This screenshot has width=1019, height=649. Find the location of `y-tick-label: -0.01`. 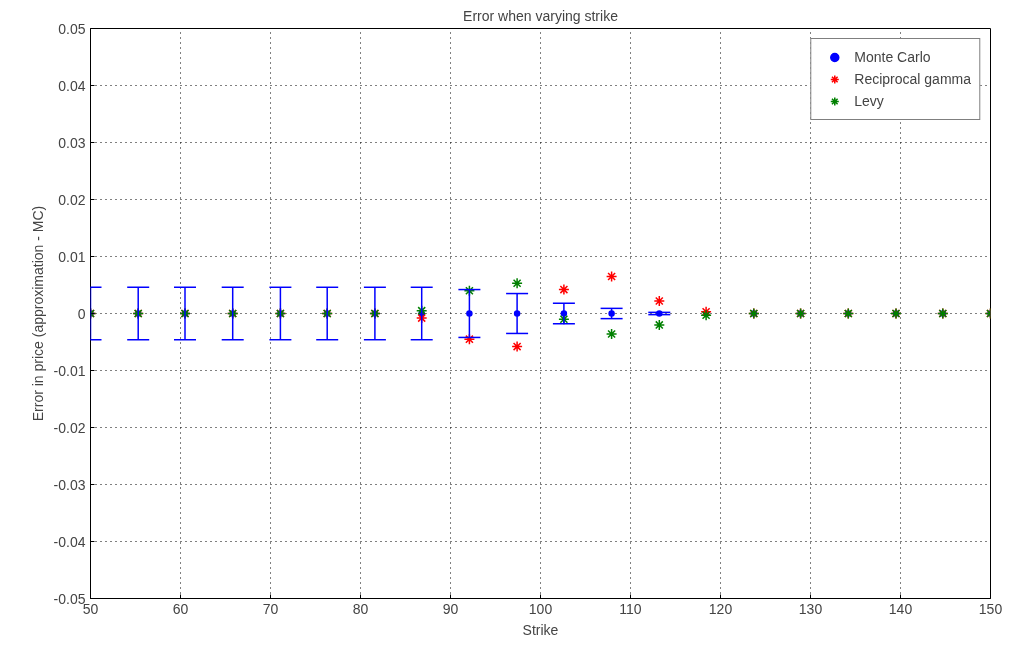

y-tick-label: -0.01 is located at coordinates (69, 370).